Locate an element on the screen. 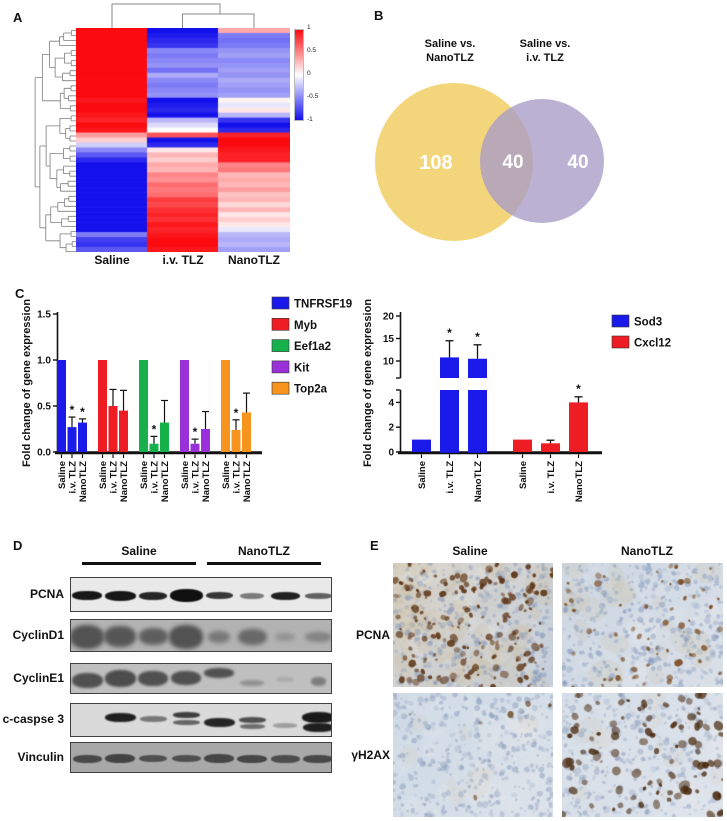 Image resolution: width=727 pixels, height=821 pixels. venn-overlap-count: 40 is located at coordinates (512, 162).